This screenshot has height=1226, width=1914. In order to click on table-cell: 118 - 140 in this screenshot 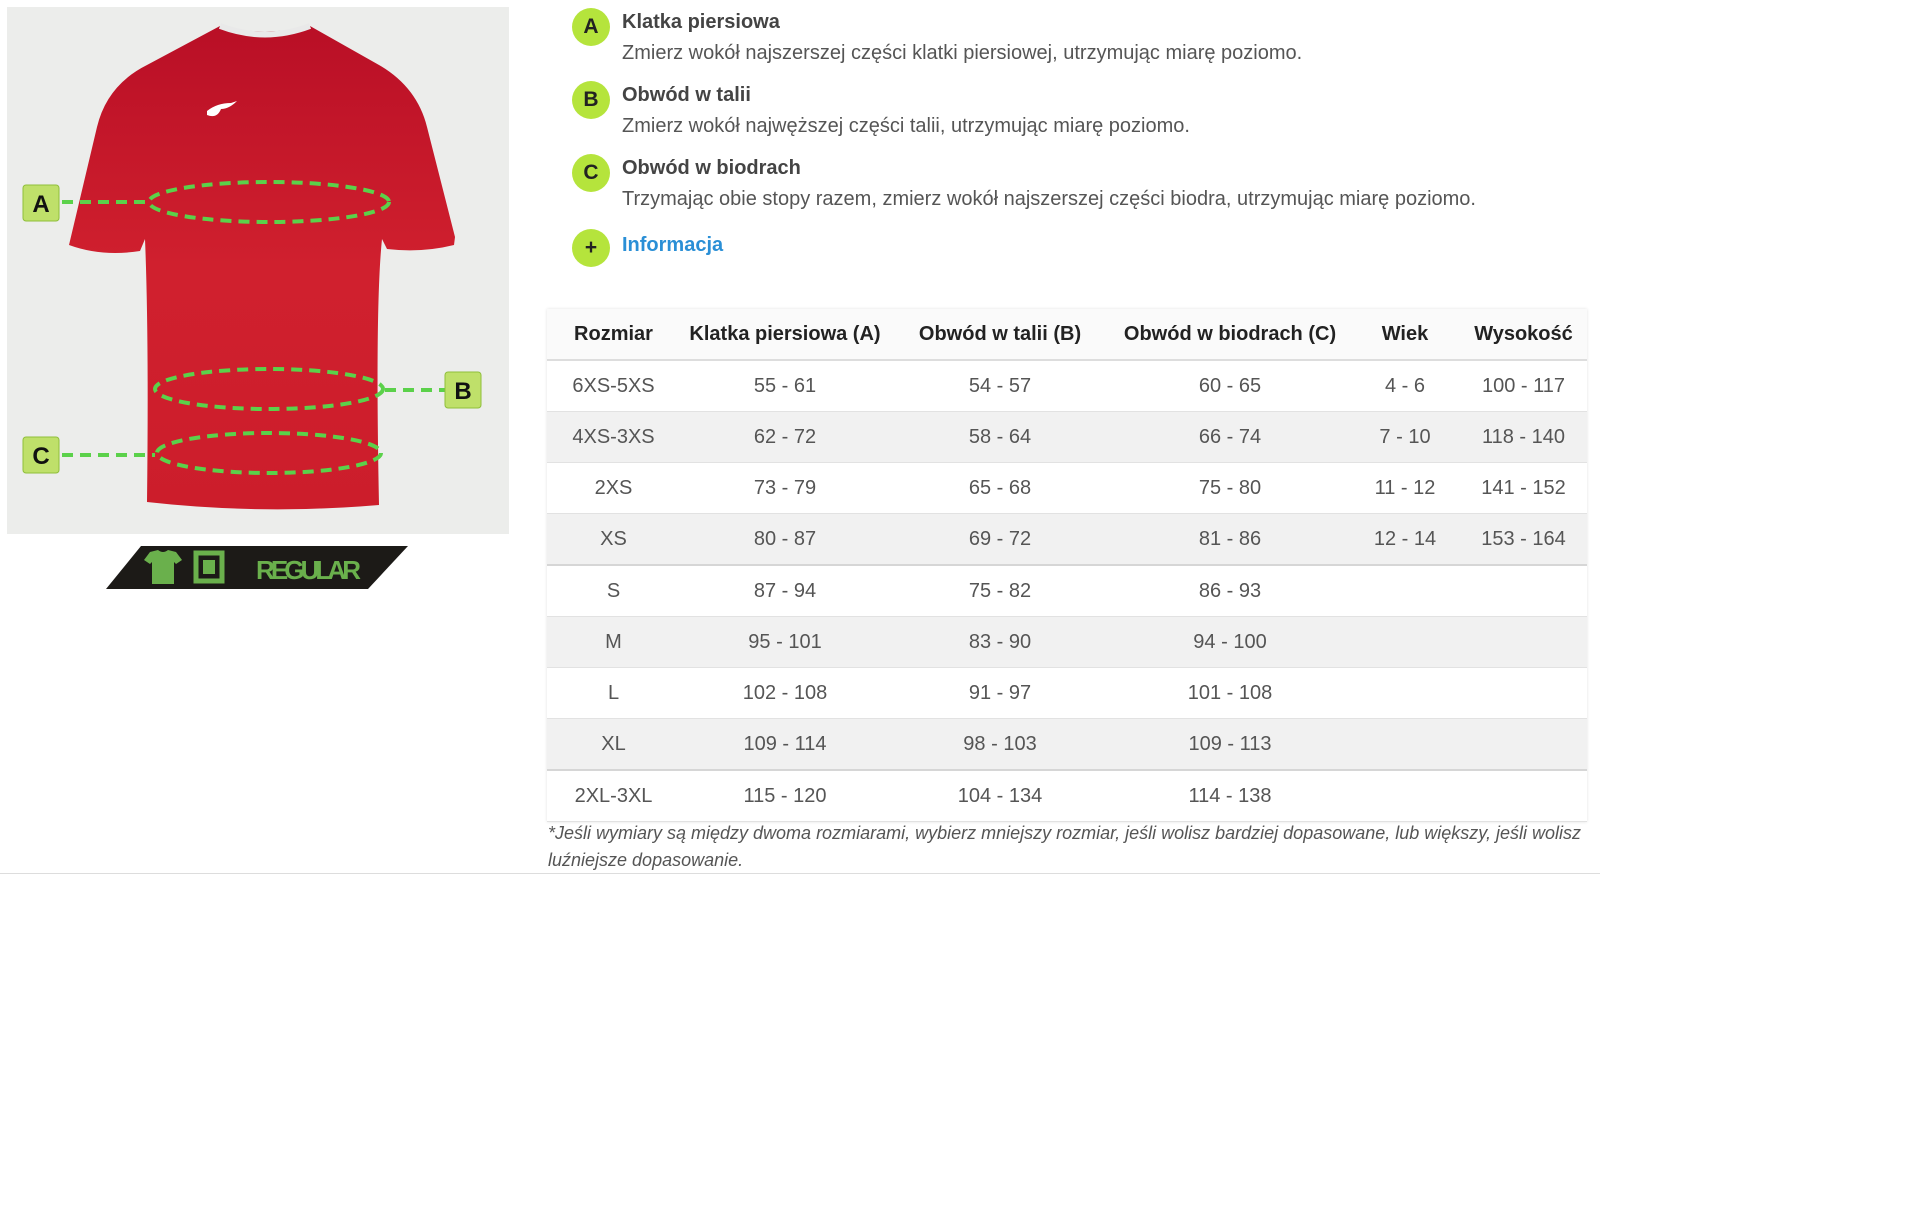, I will do `click(1523, 437)`.